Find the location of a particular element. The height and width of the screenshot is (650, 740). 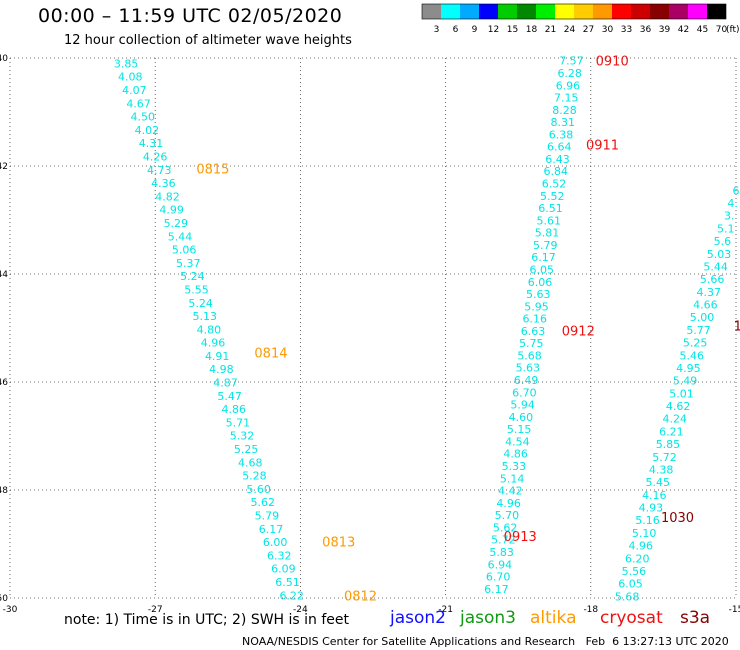

pass-time-label: 0814 is located at coordinates (270, 353).